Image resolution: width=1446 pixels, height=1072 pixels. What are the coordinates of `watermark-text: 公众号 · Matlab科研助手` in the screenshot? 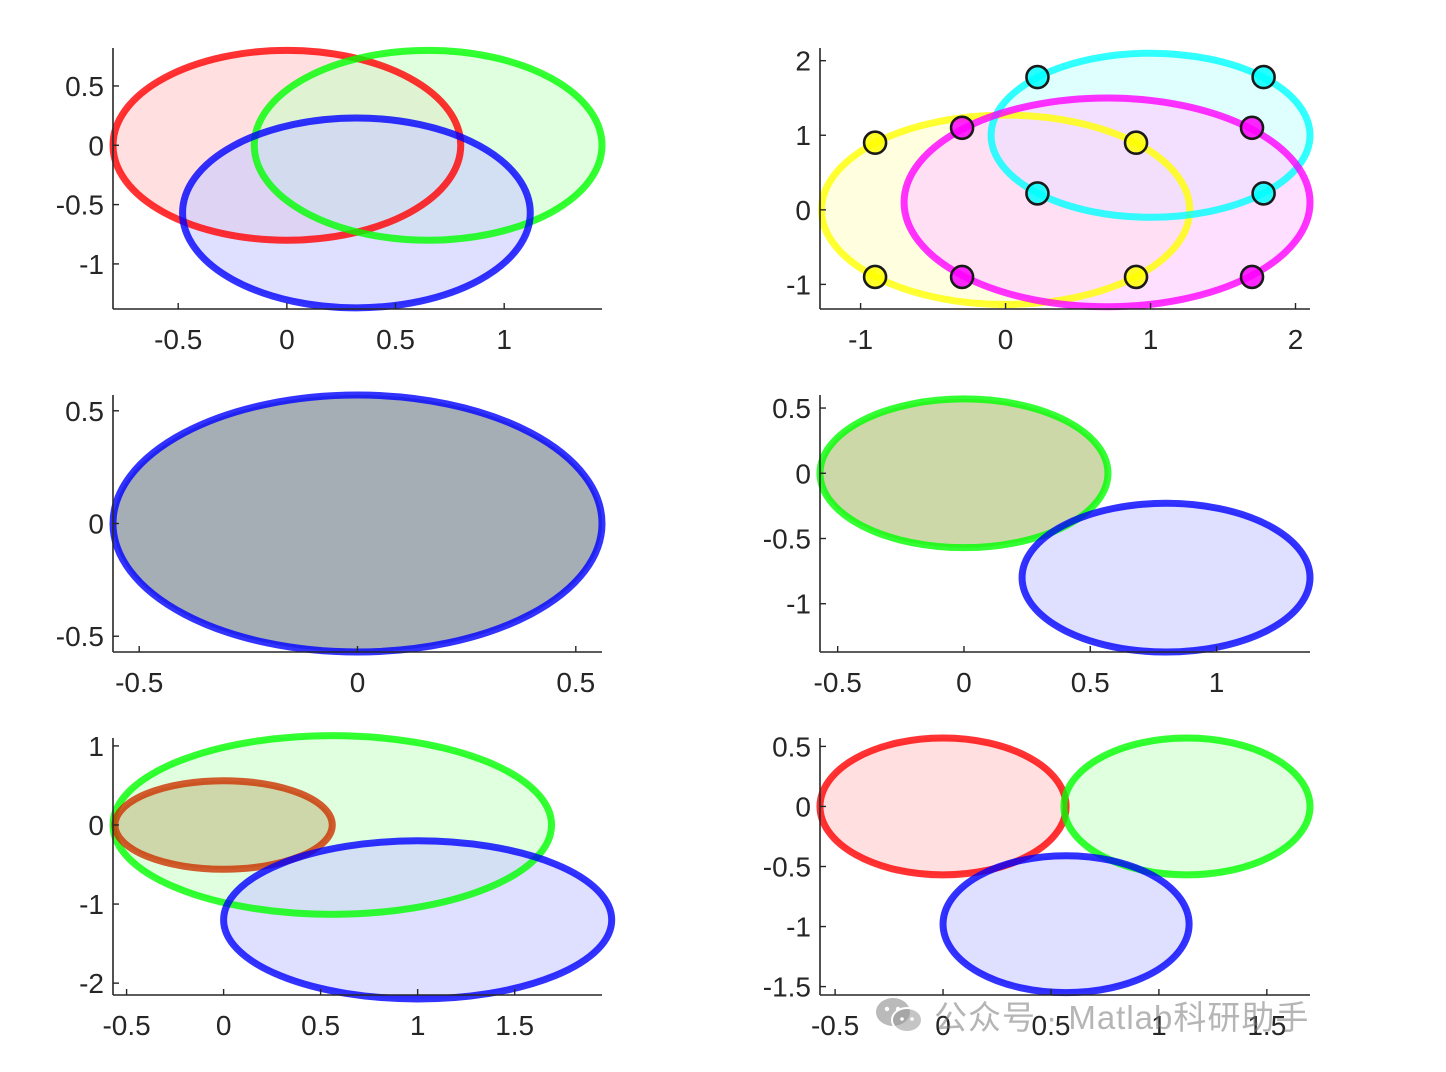 It's located at (1122, 1017).